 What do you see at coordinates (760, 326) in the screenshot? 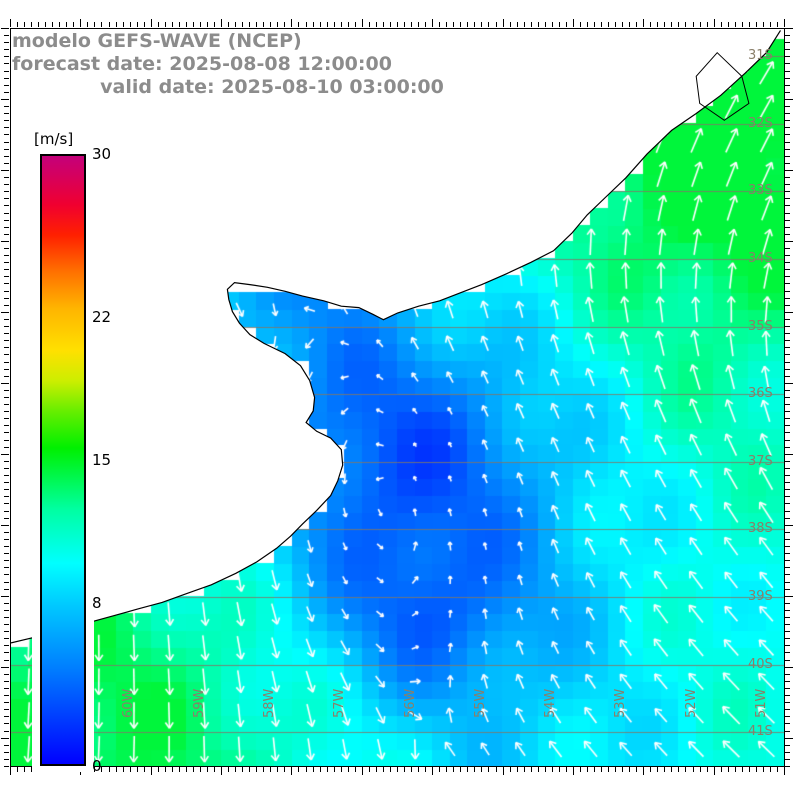
I see `latitude-tick-label: 35S` at bounding box center [760, 326].